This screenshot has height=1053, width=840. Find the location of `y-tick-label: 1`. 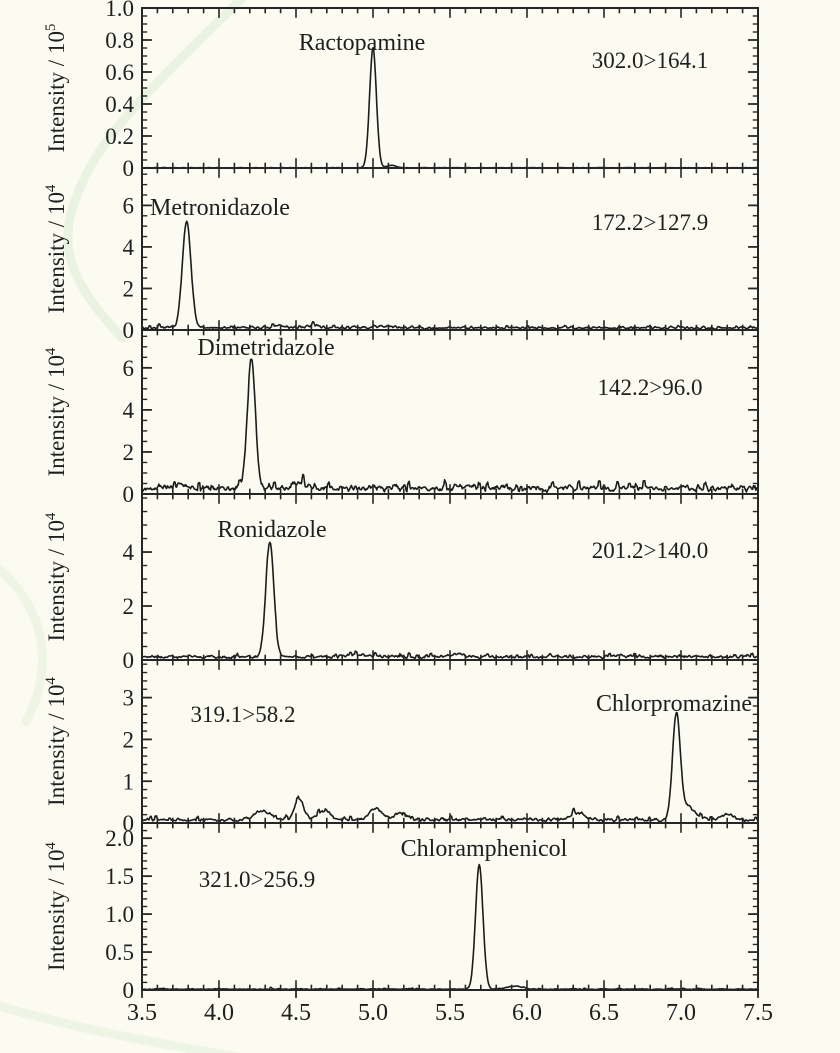

y-tick-label: 1 is located at coordinates (129, 781).